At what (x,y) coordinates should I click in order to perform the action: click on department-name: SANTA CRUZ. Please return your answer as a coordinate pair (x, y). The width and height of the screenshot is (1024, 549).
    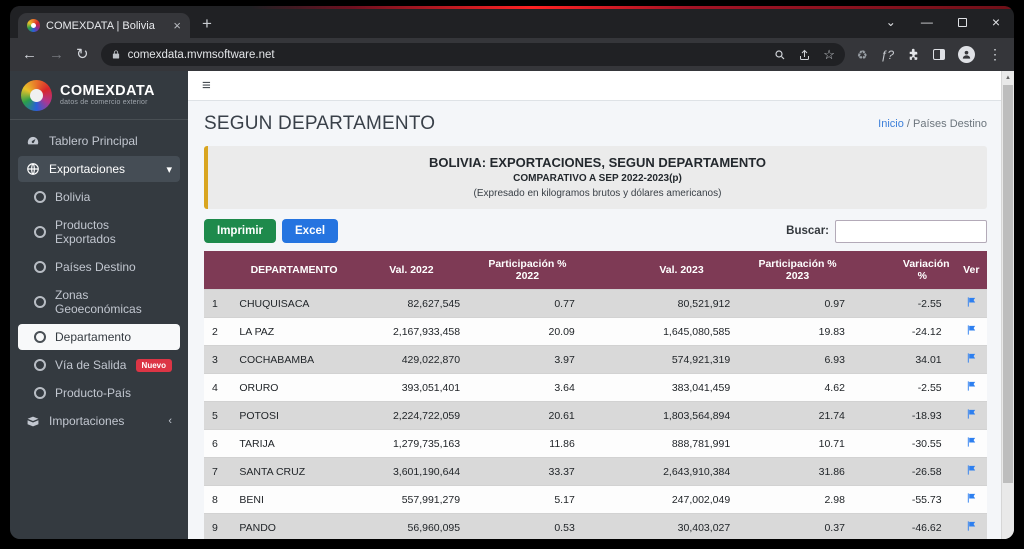
    Looking at the image, I should click on (294, 471).